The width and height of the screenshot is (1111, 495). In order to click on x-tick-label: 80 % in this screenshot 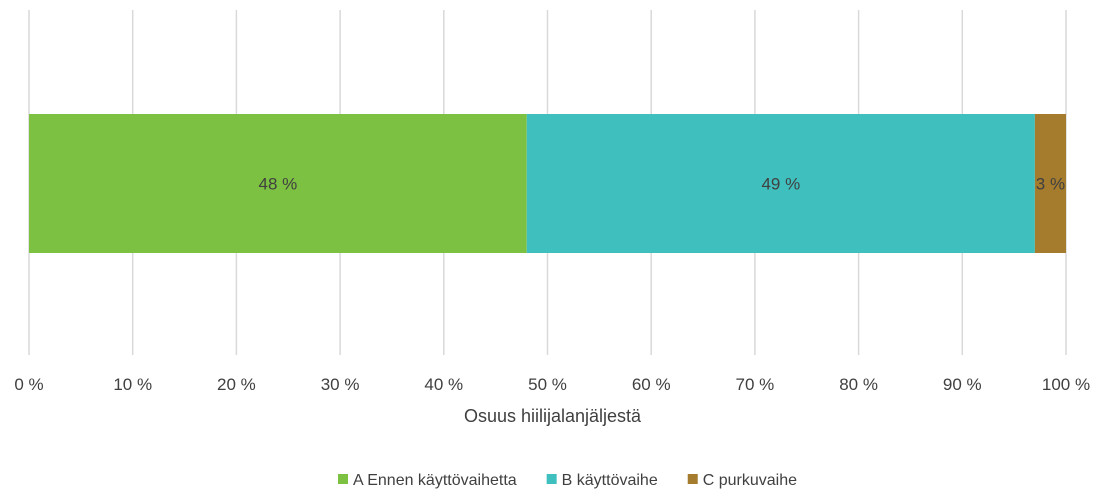, I will do `click(858, 384)`.